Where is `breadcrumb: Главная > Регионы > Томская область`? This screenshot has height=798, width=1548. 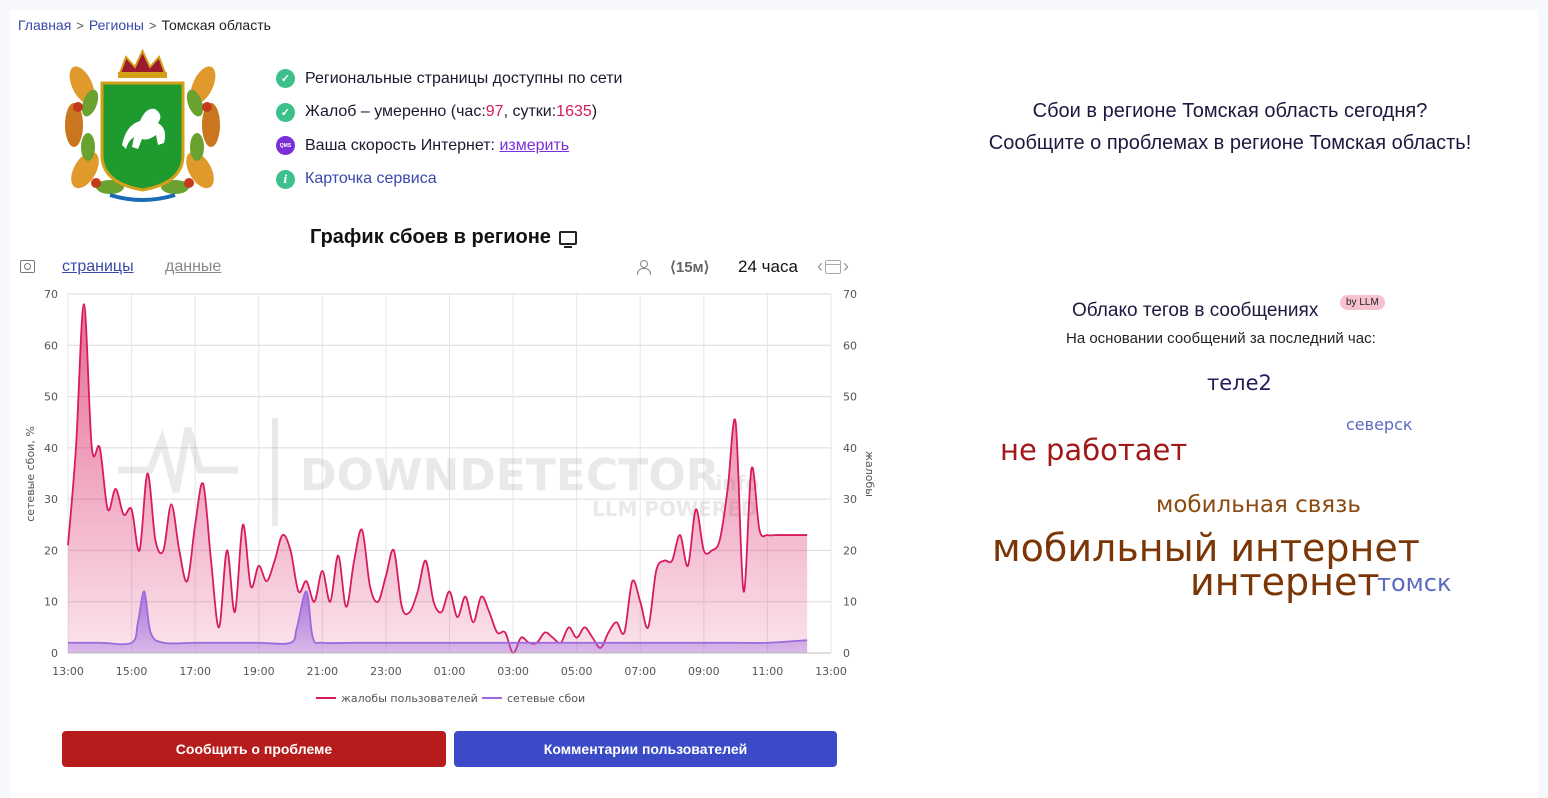 breadcrumb: Главная > Регионы > Томская область is located at coordinates (144, 25).